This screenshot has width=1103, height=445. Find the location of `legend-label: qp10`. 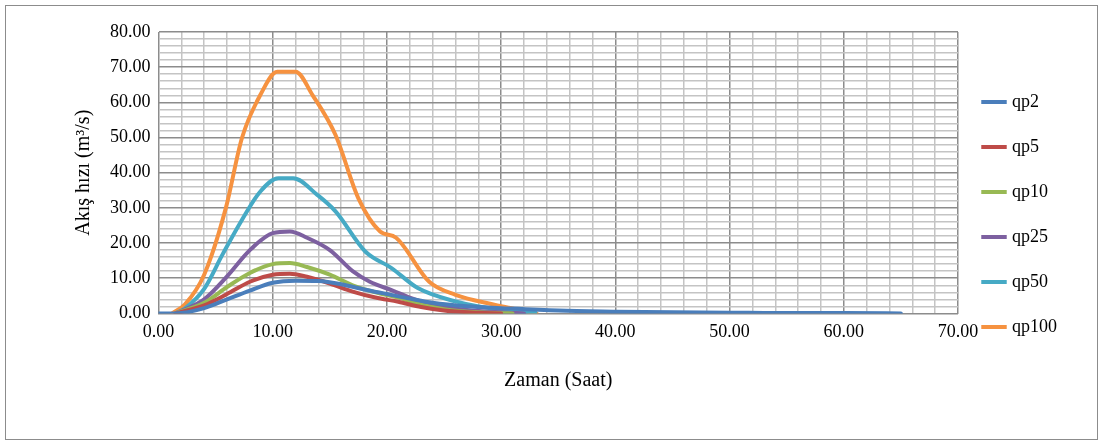

legend-label: qp10 is located at coordinates (1030, 190).